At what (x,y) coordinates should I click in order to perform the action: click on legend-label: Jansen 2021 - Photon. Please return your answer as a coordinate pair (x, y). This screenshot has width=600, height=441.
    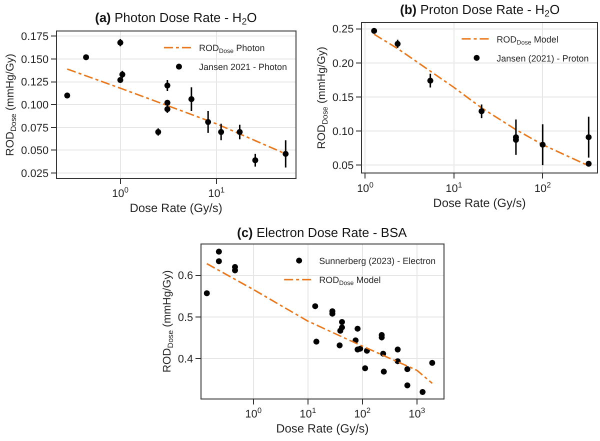
    Looking at the image, I should click on (243, 67).